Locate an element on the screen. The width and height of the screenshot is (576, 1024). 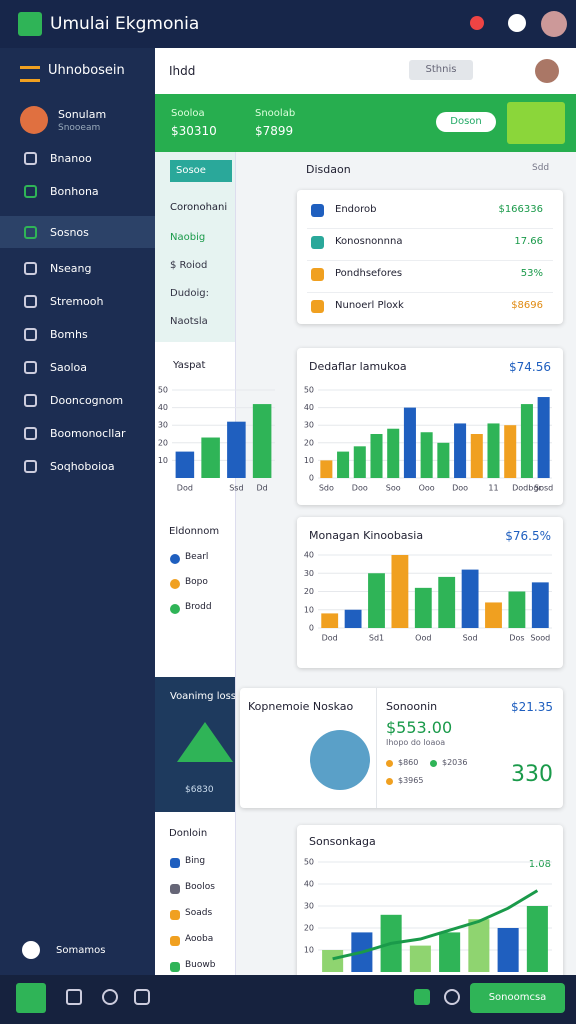
promo-value: $6830 is located at coordinates (199, 790).